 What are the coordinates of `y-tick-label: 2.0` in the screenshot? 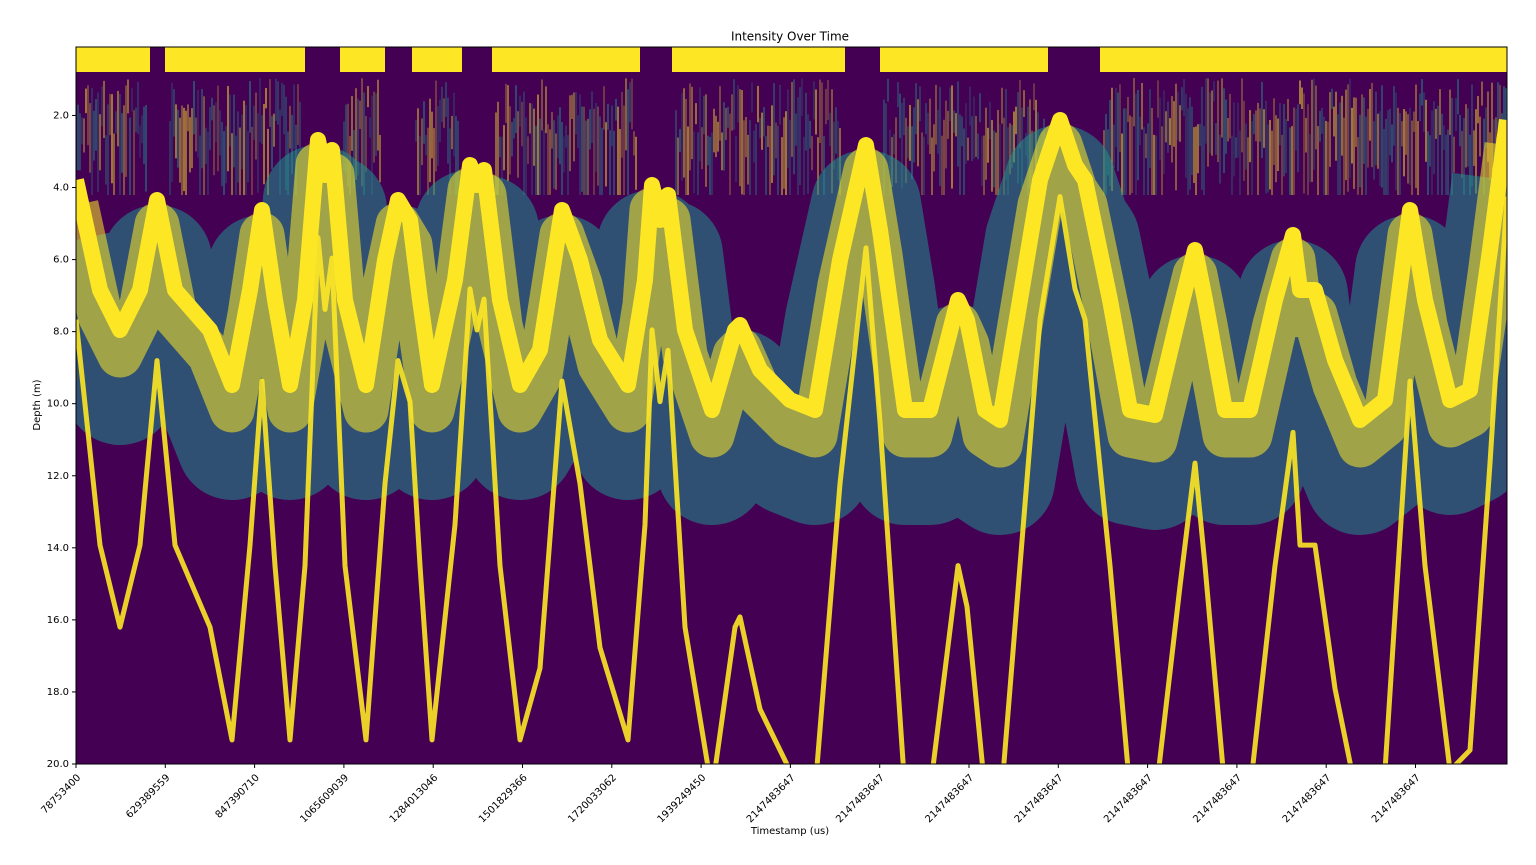 It's located at (61, 115).